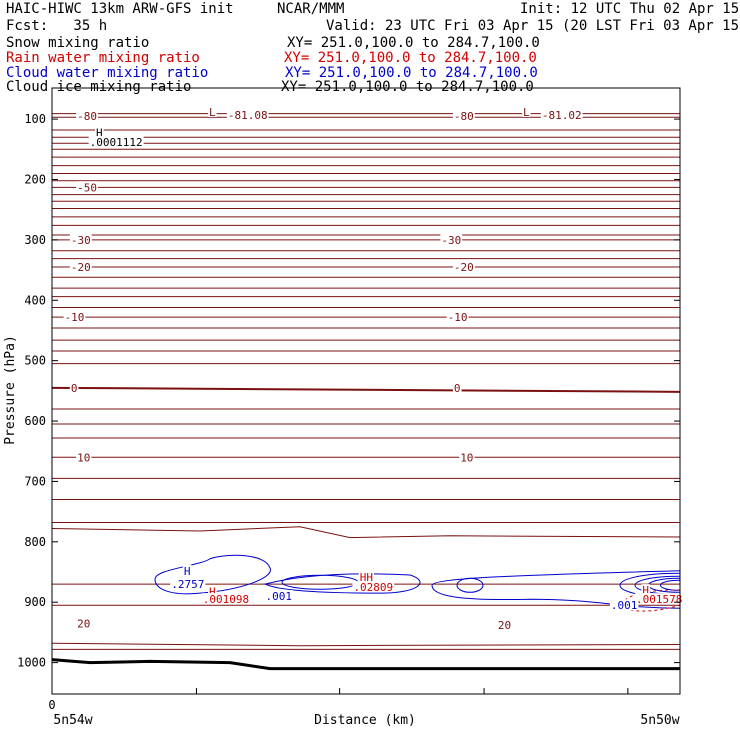 This screenshot has width=740, height=740. I want to click on y-tick-label: 200, so click(35, 179).